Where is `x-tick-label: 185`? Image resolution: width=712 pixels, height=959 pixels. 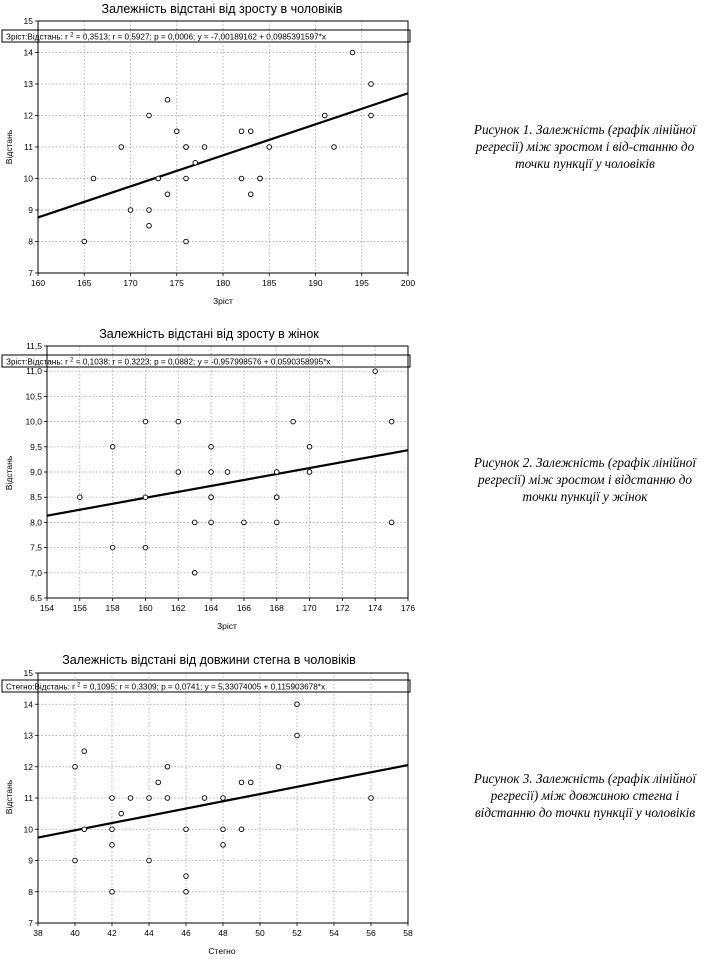 x-tick-label: 185 is located at coordinates (269, 283).